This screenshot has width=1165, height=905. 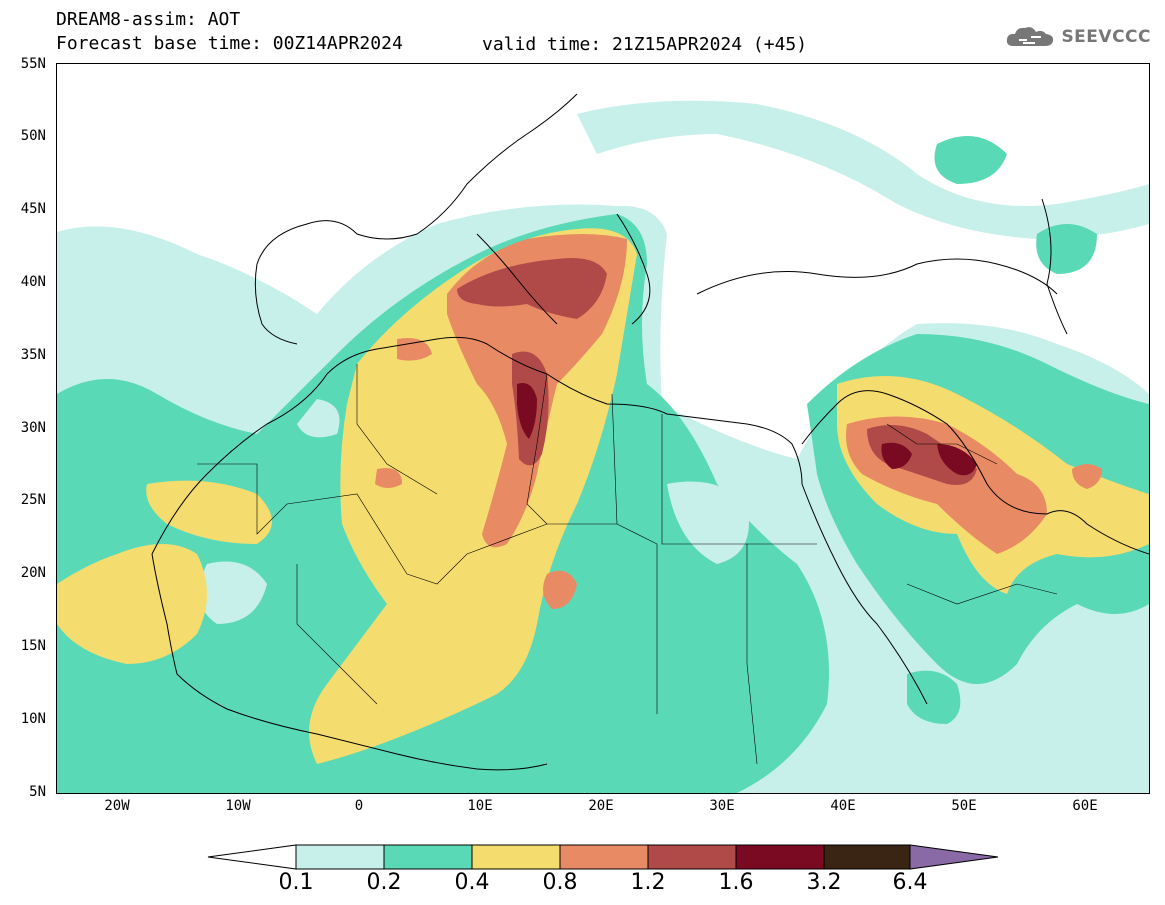 What do you see at coordinates (33, 64) in the screenshot?
I see `lat-label-55n: 55N` at bounding box center [33, 64].